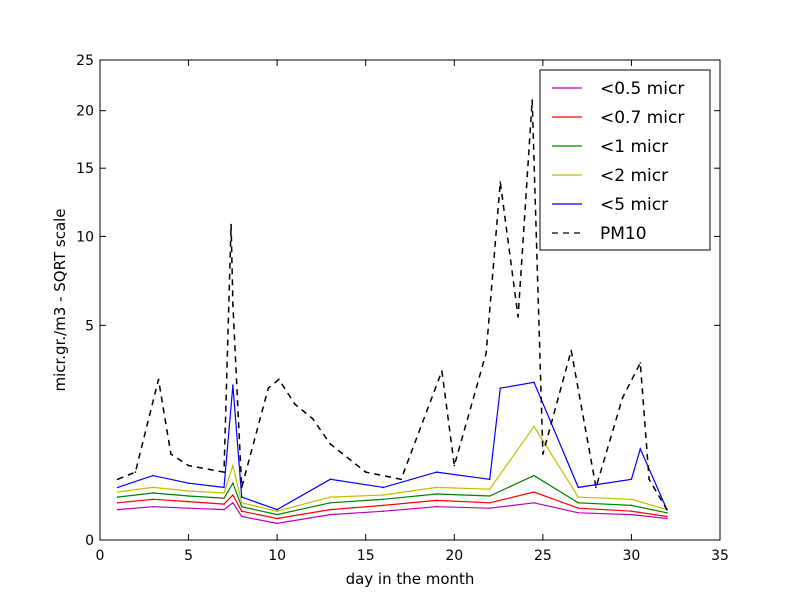  I want to click on x-tick-label-5: 25, so click(543, 556).